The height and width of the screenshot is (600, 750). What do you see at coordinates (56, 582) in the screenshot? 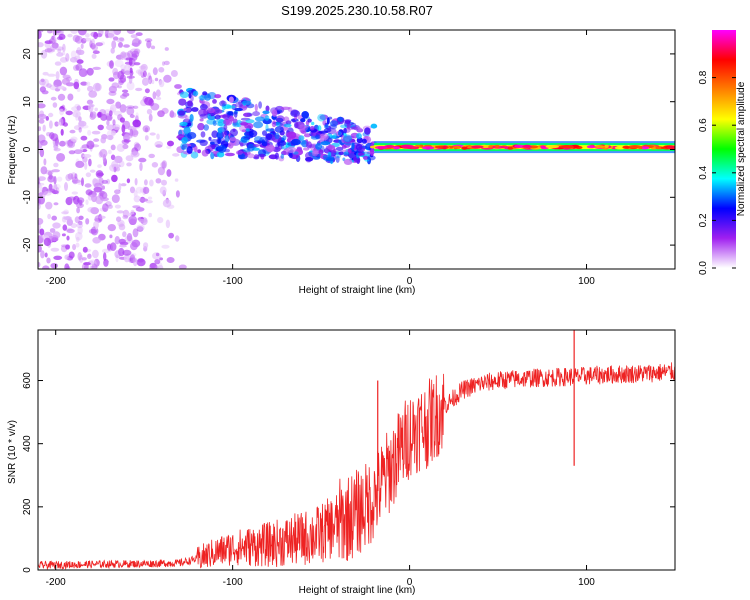
I see `snr-xtick-label: -200` at bounding box center [56, 582].